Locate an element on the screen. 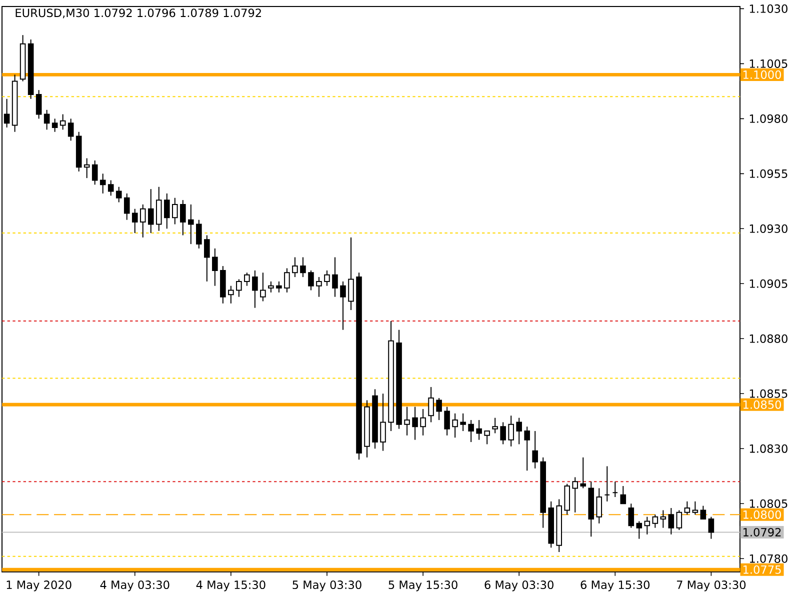 This screenshot has height=604, width=800. y-tick-label: 1.0930 is located at coordinates (769, 229).